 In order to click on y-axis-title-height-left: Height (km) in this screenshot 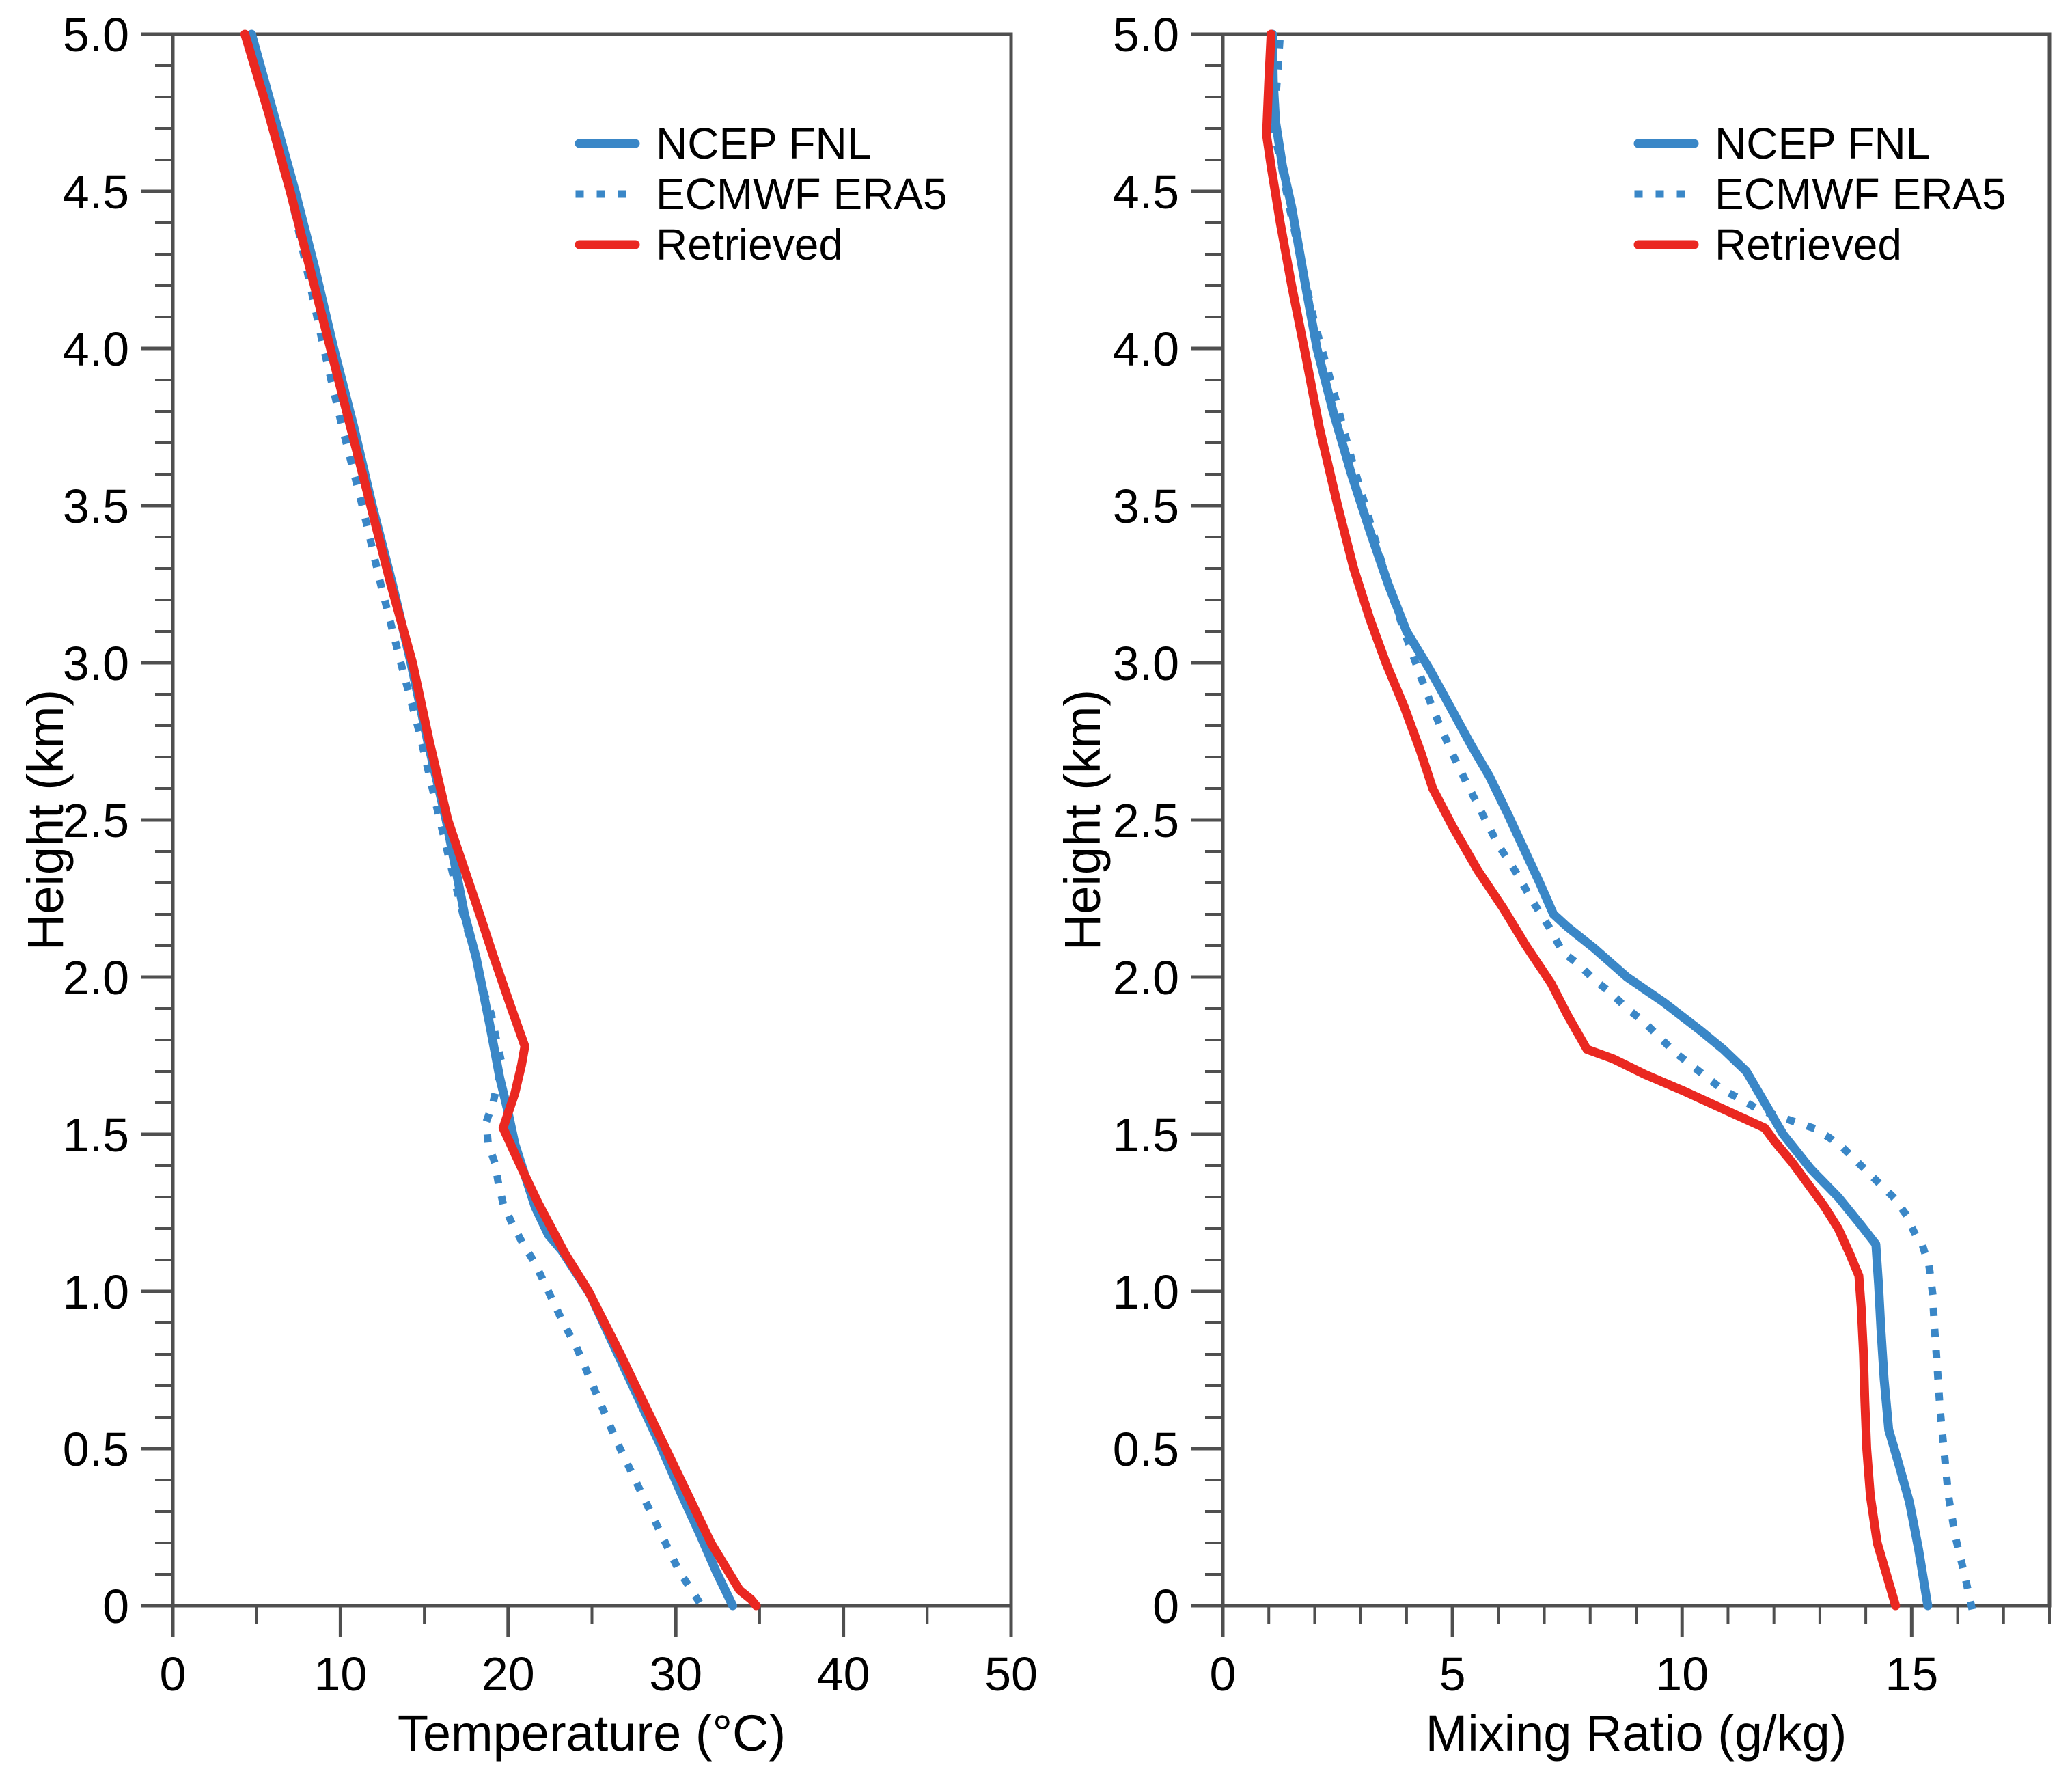, I will do `click(46, 820)`.